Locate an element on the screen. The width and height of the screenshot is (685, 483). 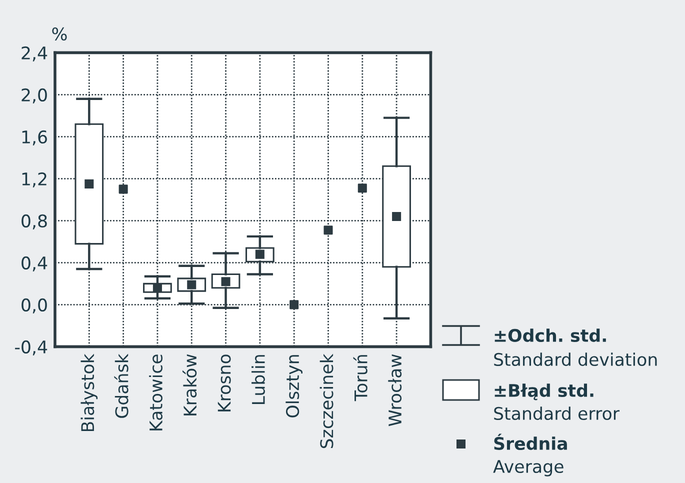
x-tick-label: Krosno is located at coordinates (224, 383).